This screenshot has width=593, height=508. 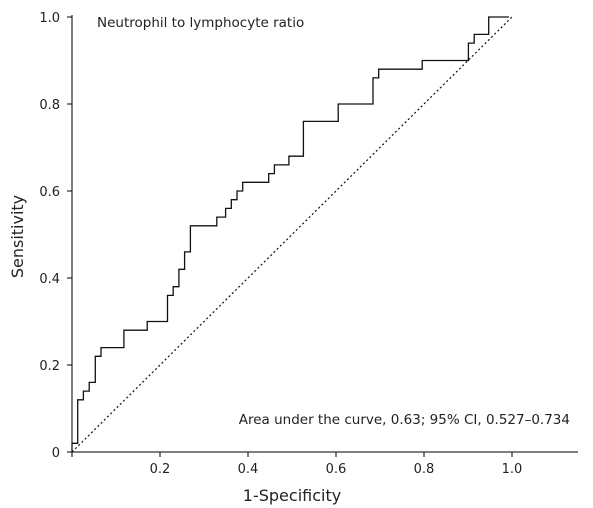 I want to click on x-tick-label: 0.6, so click(x=336, y=469).